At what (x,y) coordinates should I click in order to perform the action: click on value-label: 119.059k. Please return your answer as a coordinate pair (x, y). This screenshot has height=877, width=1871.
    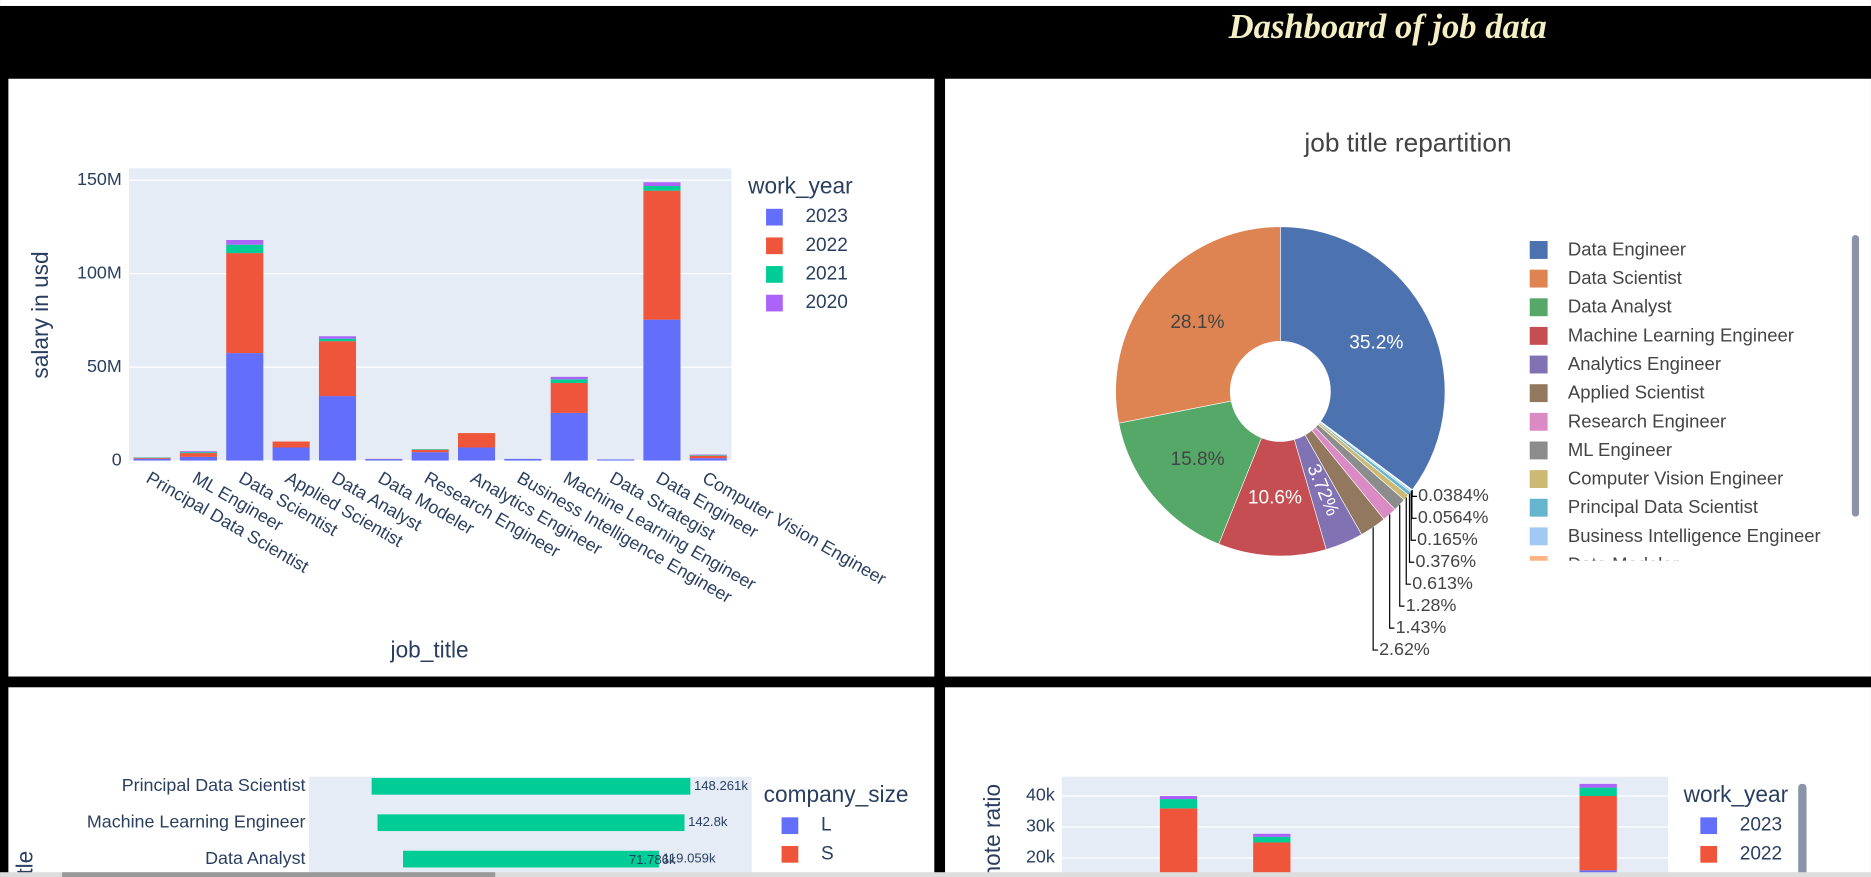
    Looking at the image, I should click on (689, 858).